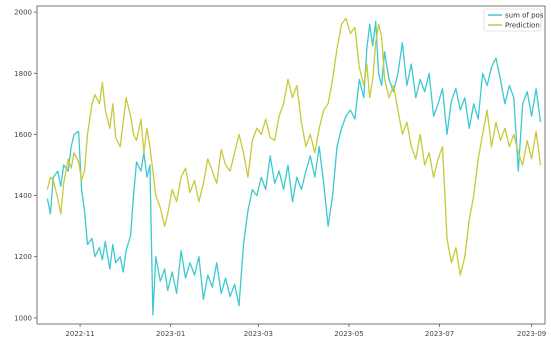 The width and height of the screenshot is (551, 347). I want to click on x-tick-label-5: 2023-09, so click(531, 334).